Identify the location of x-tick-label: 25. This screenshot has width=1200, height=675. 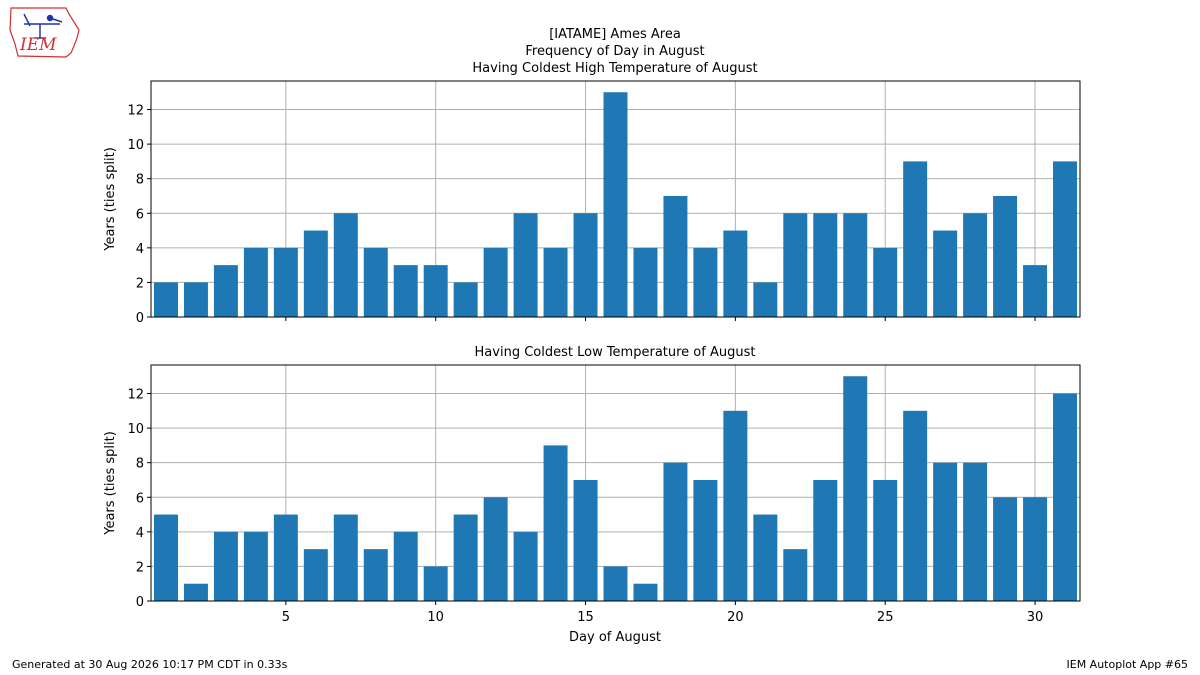
(885, 617).